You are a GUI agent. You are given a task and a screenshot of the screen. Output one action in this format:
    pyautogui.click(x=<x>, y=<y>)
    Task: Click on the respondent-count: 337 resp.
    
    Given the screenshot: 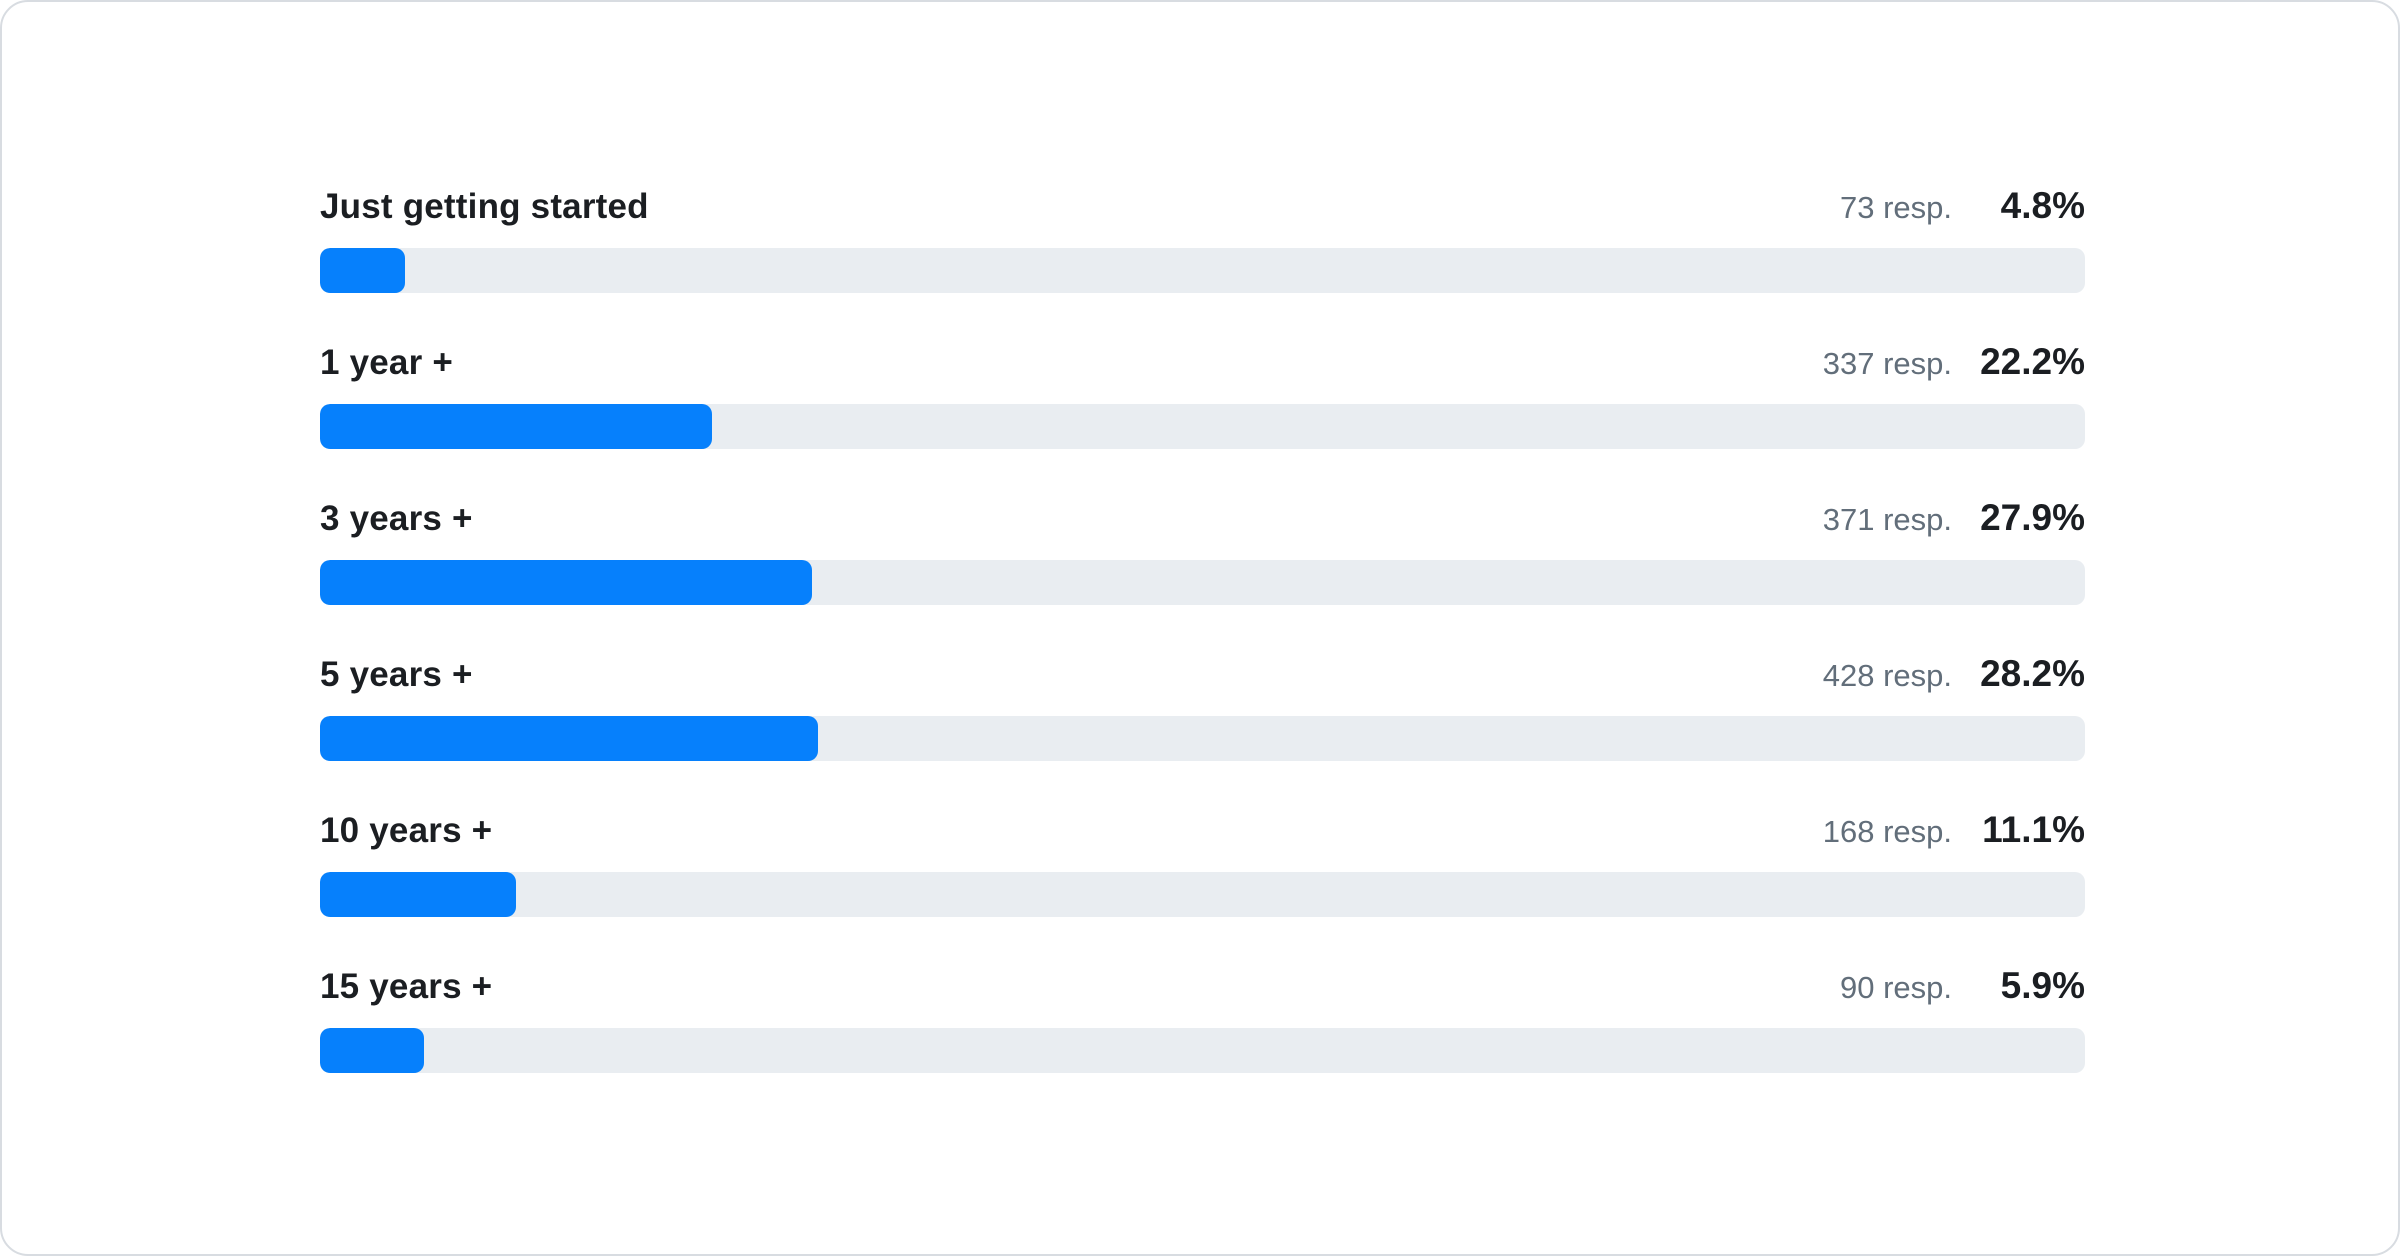 What is the action you would take?
    pyautogui.click(x=1887, y=363)
    